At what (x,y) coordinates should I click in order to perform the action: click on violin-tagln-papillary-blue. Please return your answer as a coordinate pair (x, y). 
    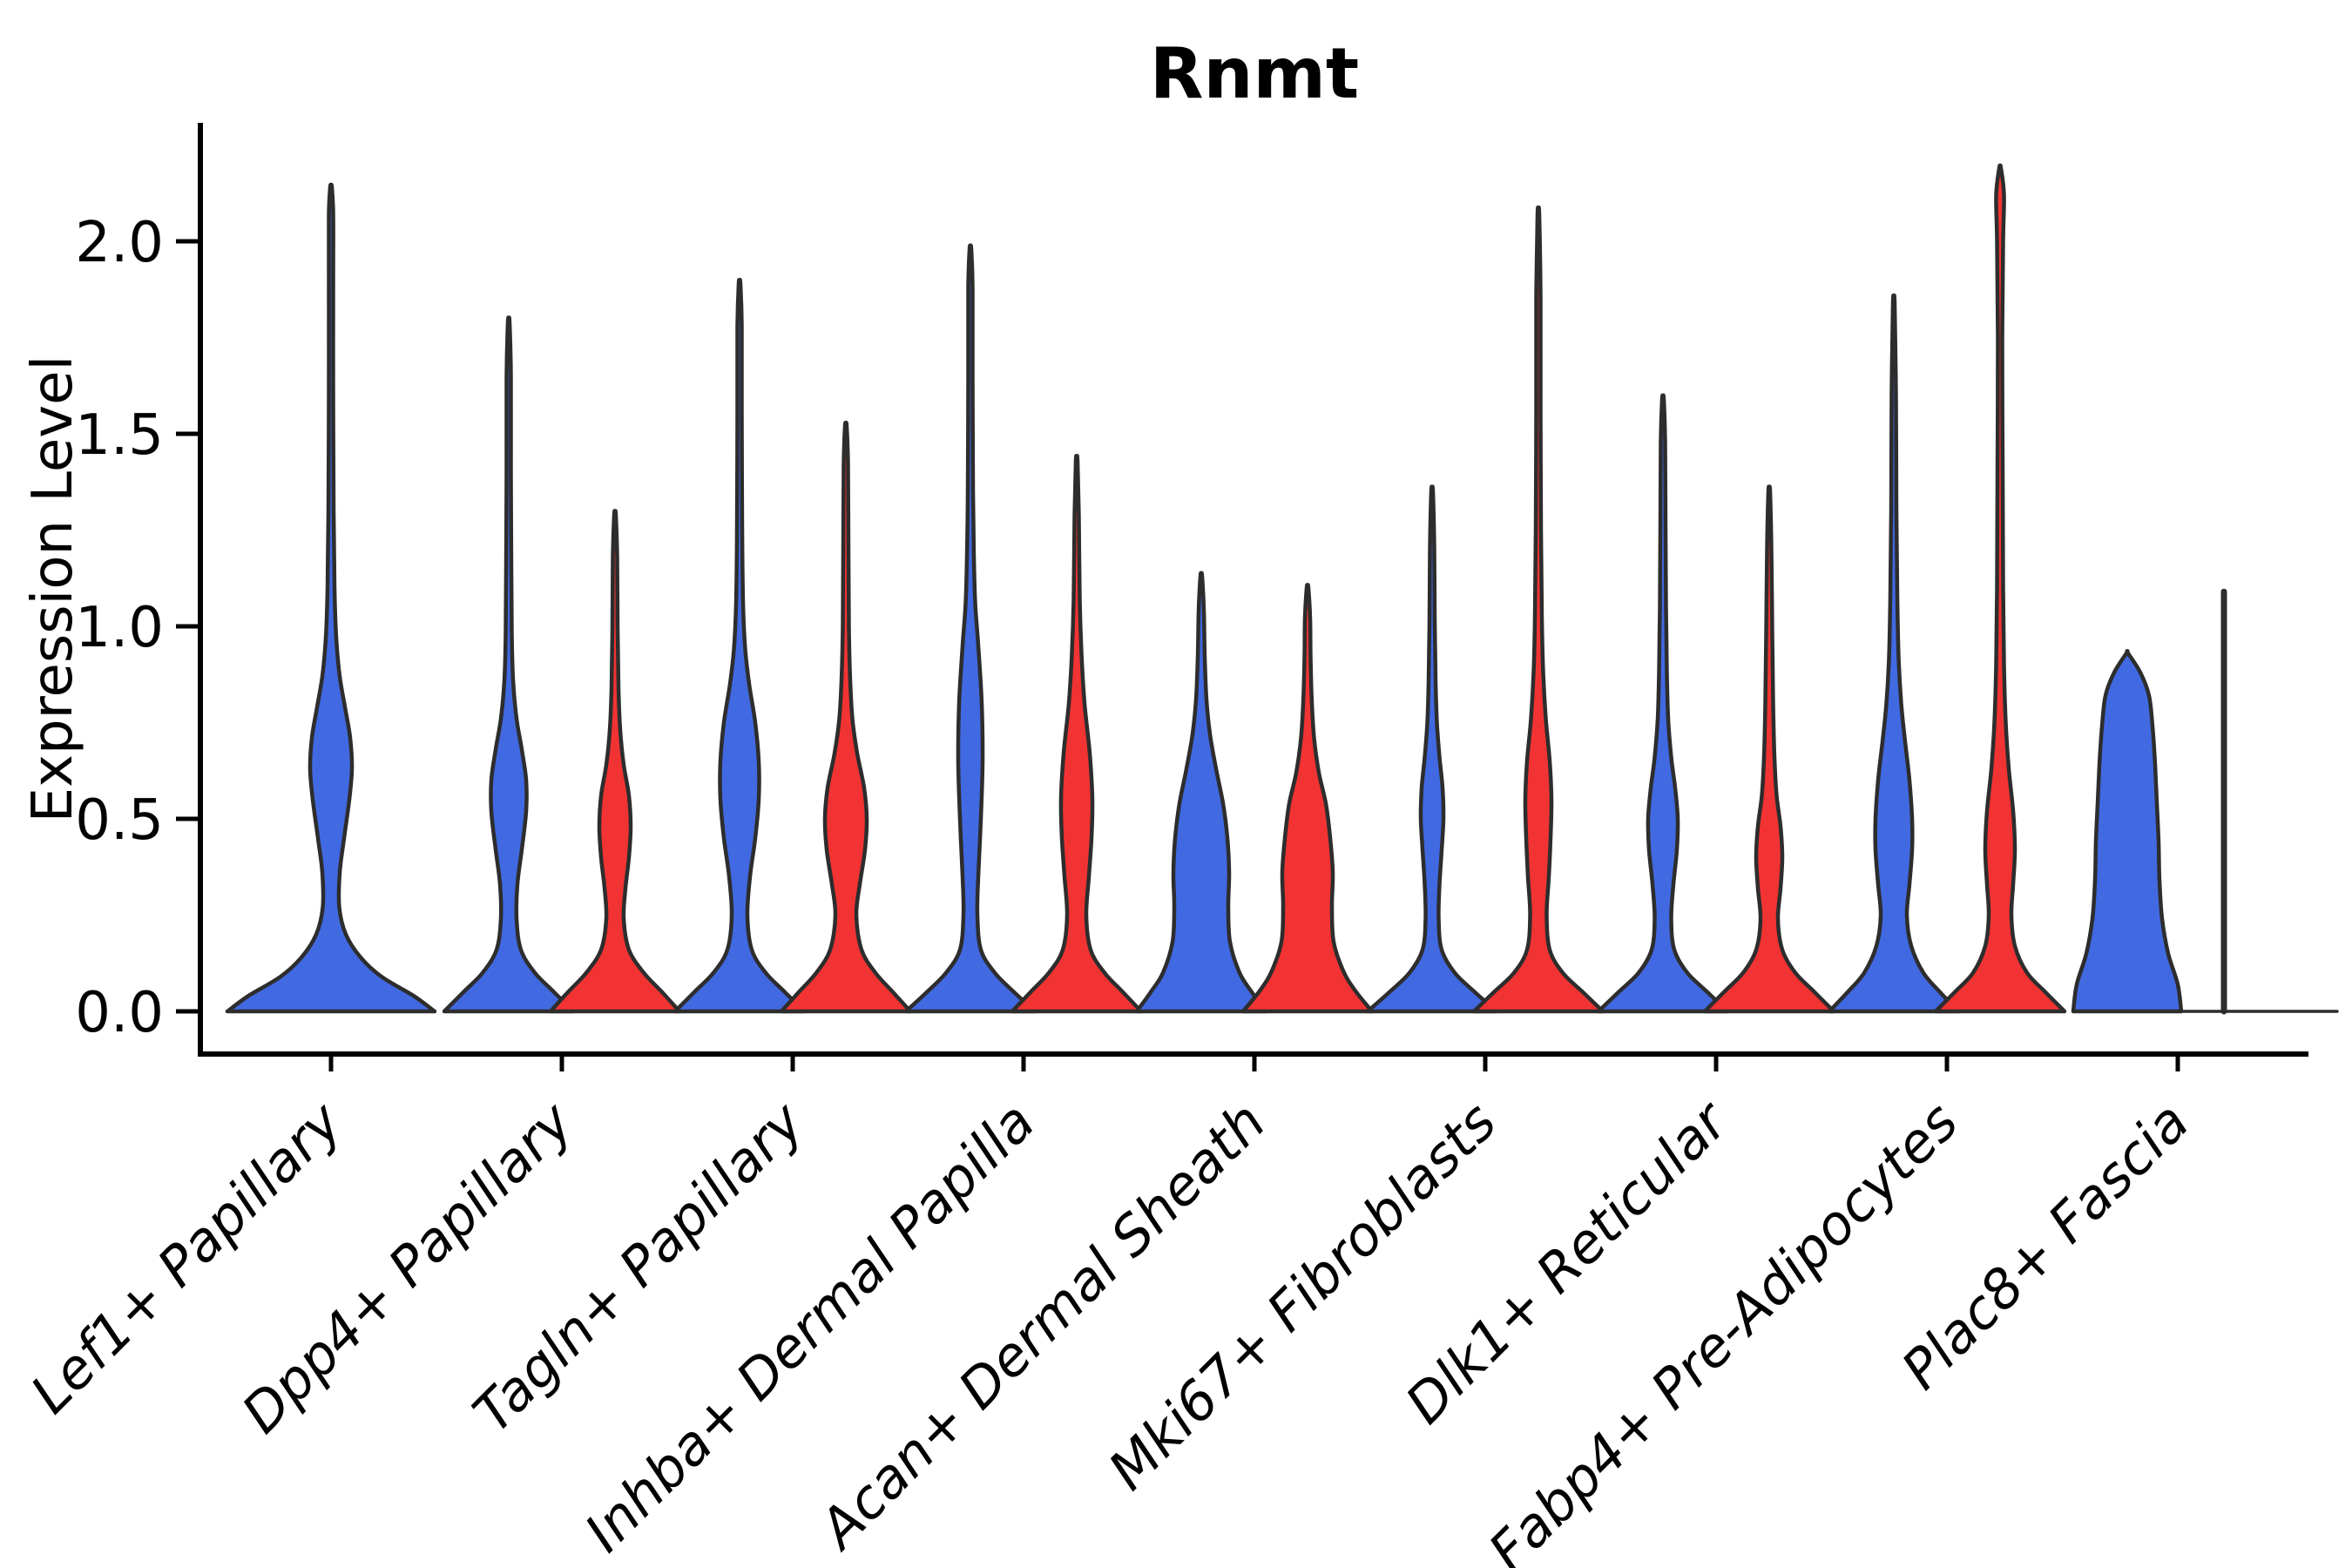
    Looking at the image, I should click on (739, 646).